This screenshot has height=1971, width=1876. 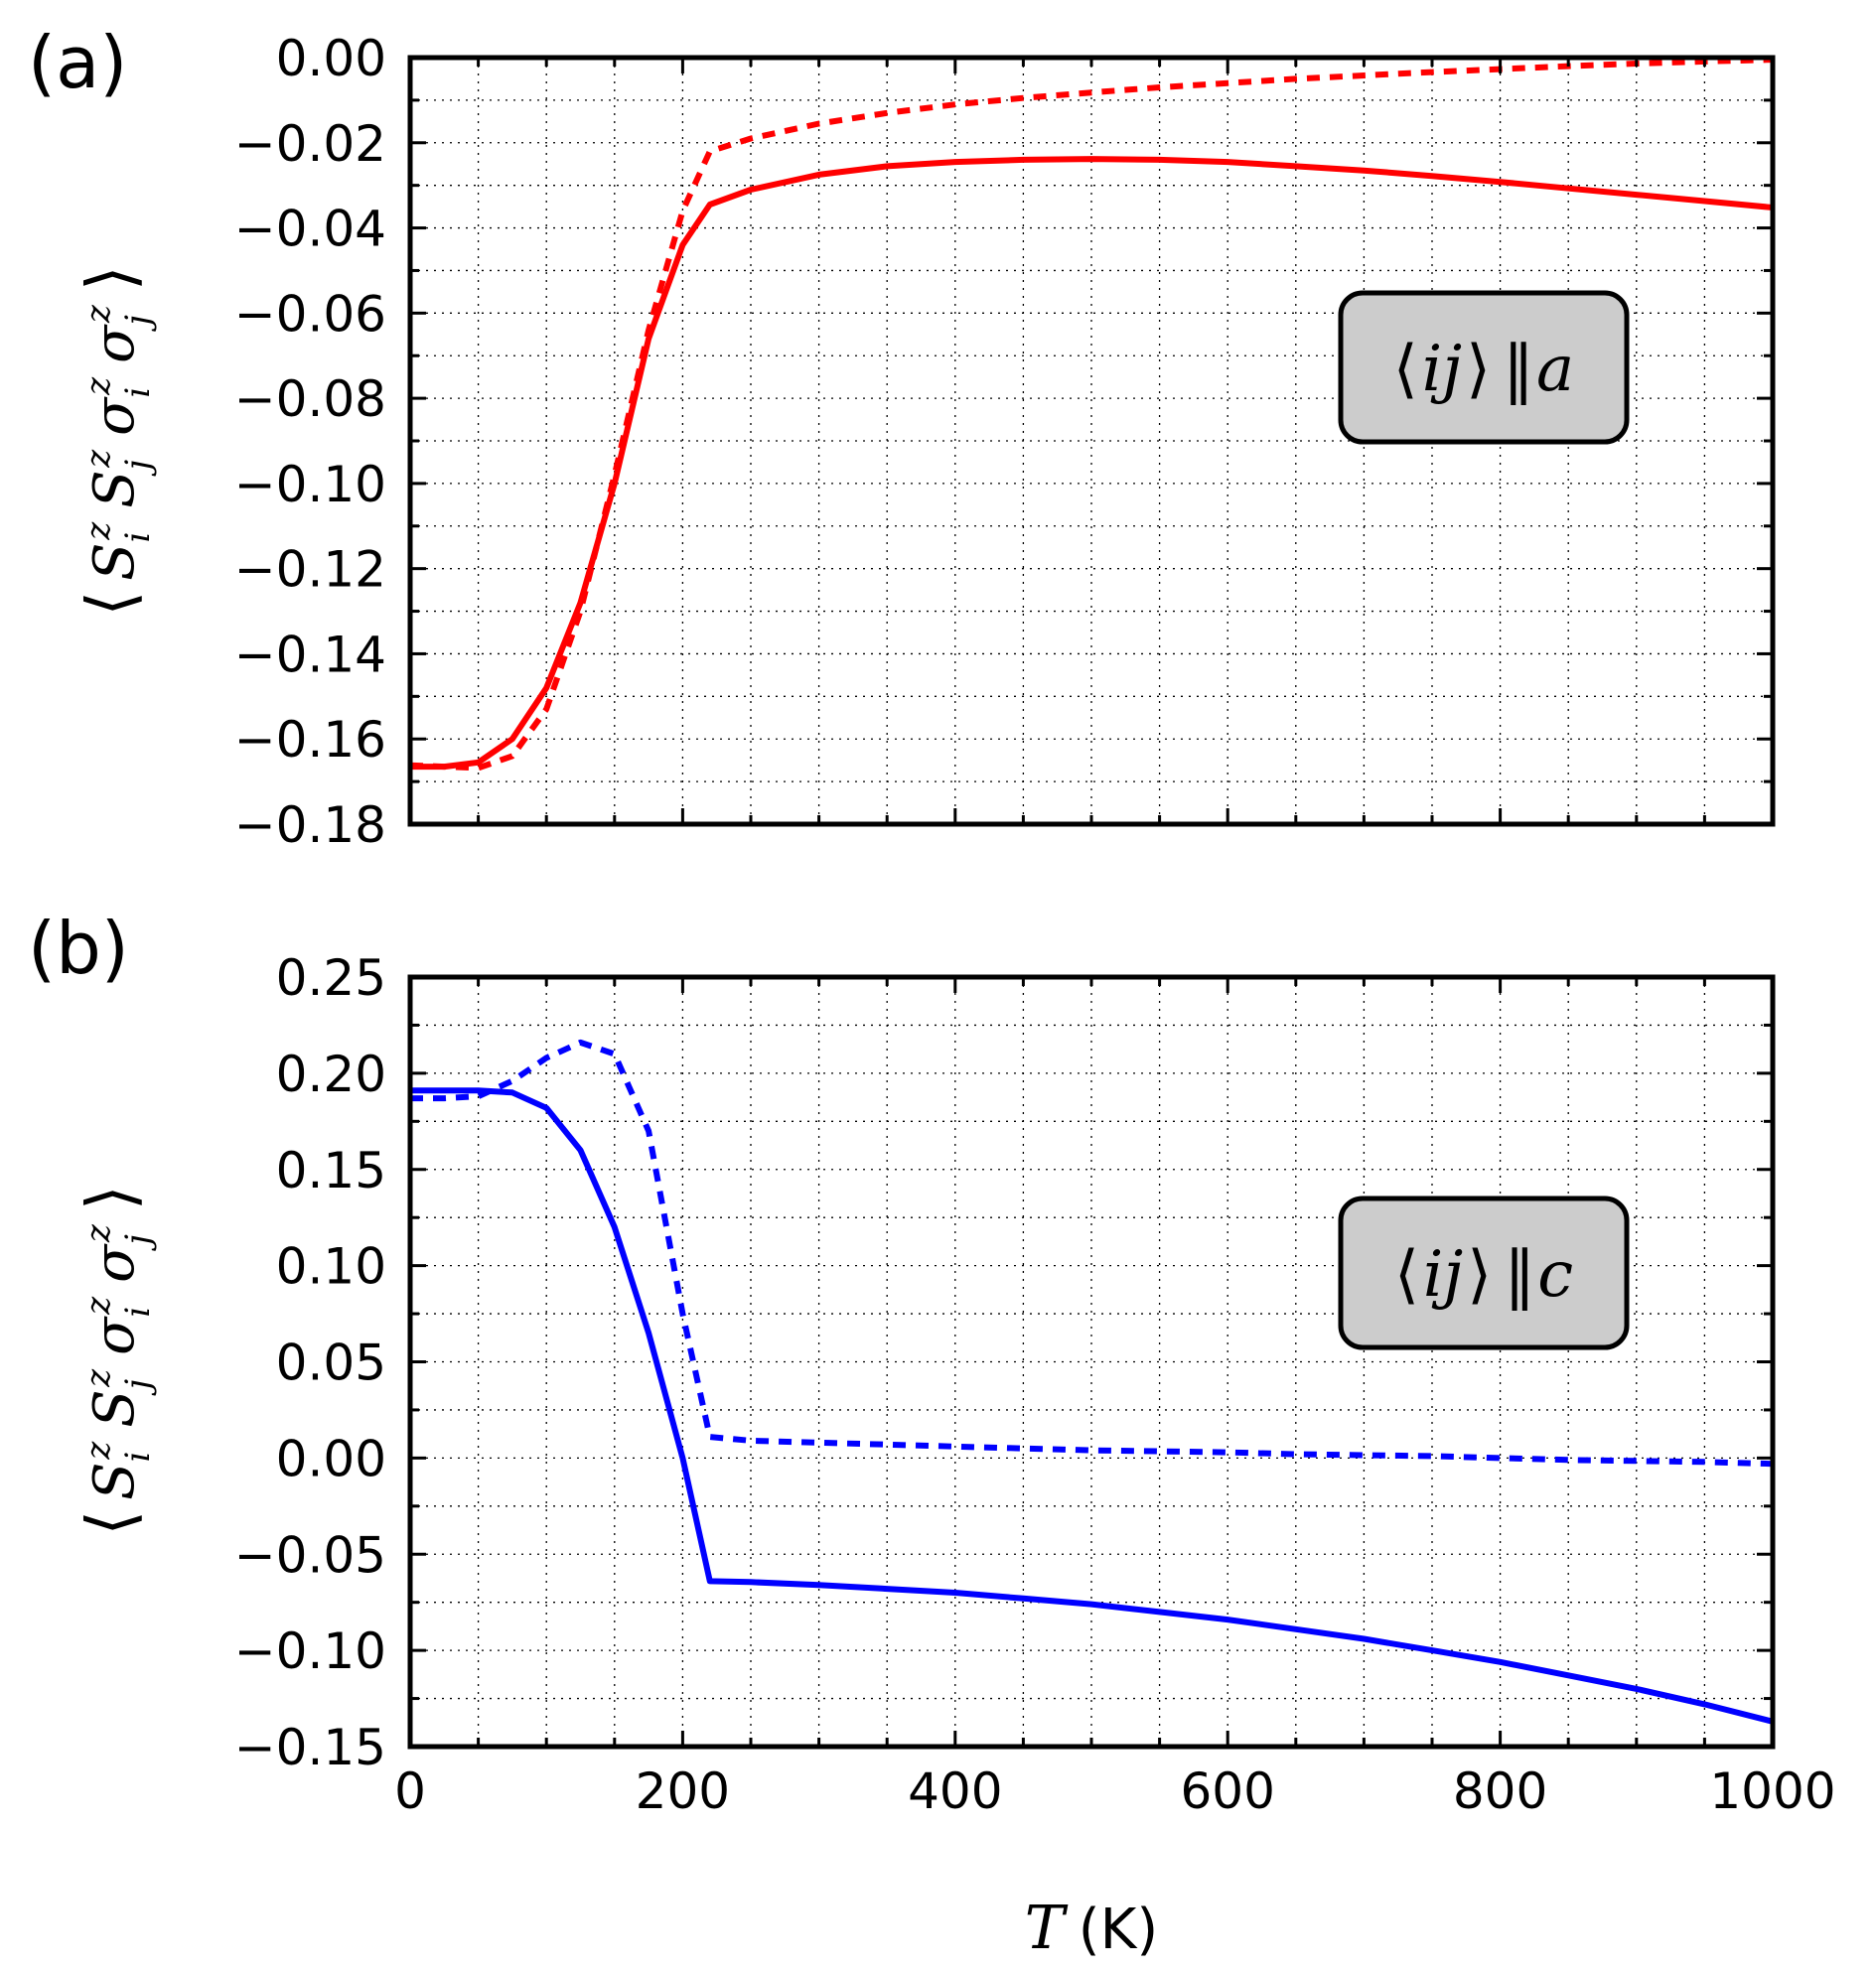 I want to click on x-tick-label: 1000, so click(x=1772, y=1791).